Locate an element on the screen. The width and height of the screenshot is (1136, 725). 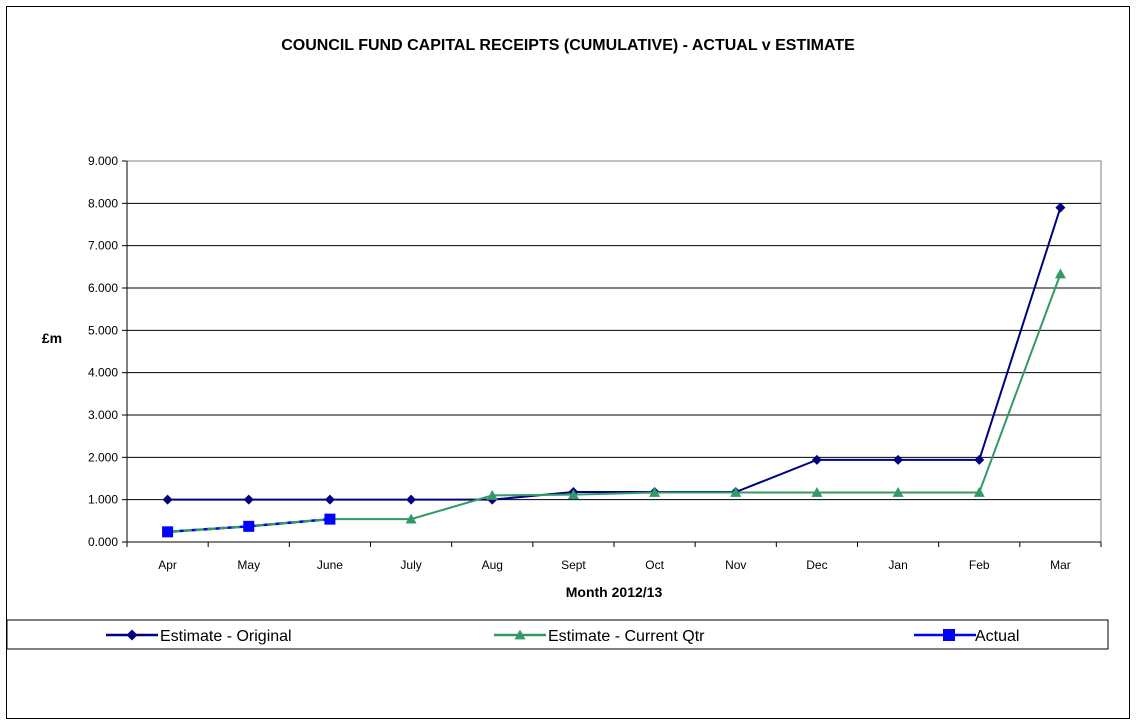
point-actual-may is located at coordinates (249, 526).